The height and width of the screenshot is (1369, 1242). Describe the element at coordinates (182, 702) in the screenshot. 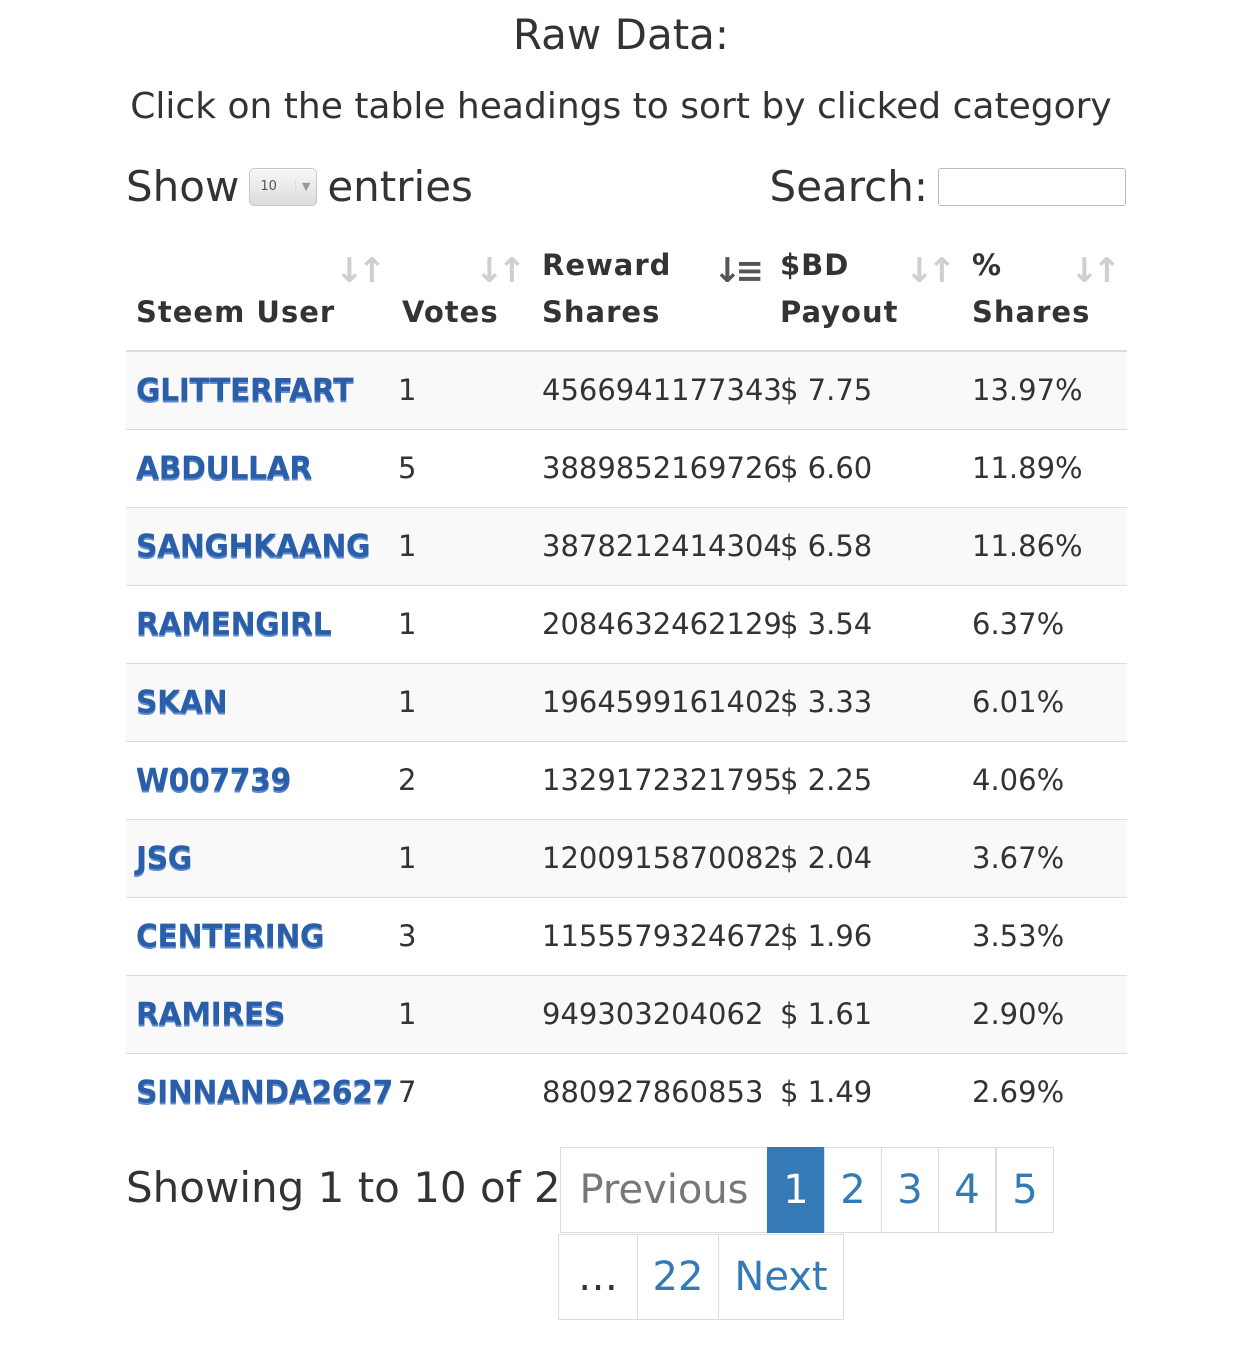

I see `steem-user-link: SKAN` at that location.